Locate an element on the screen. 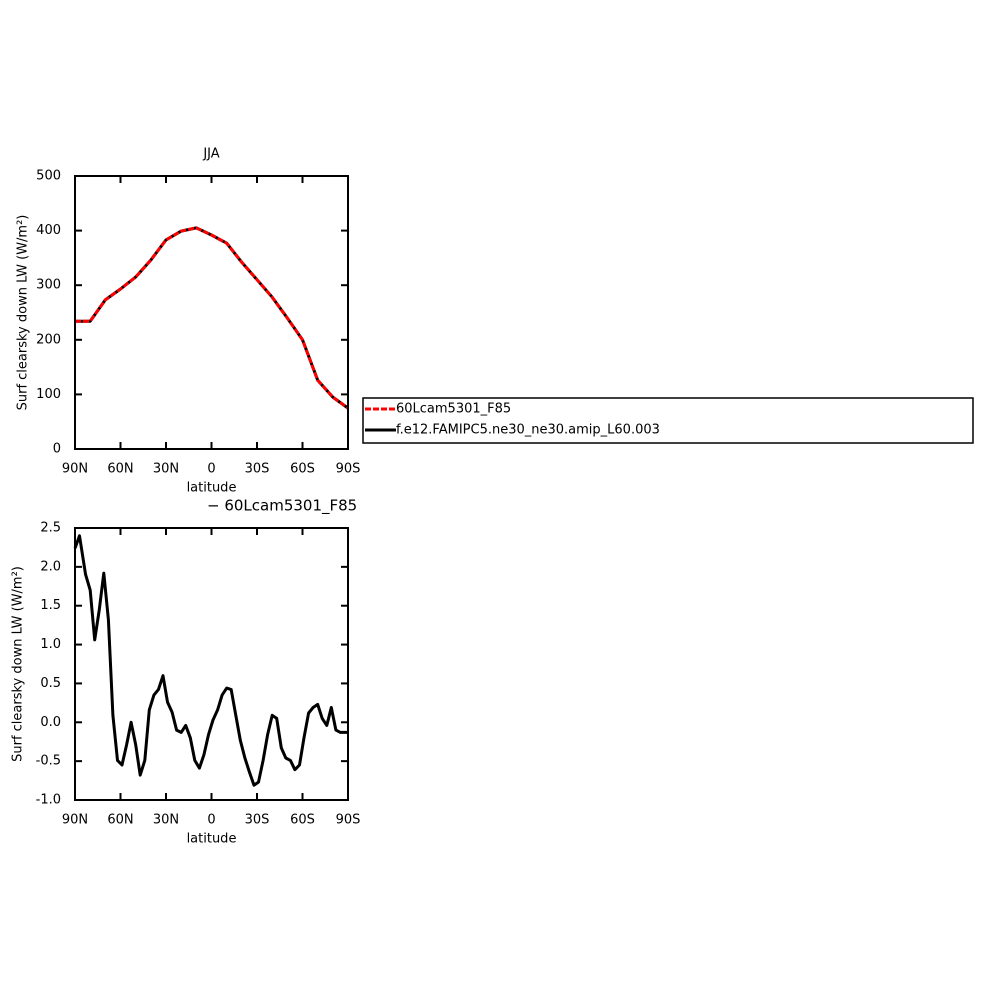  y-tick-label: 0.0 is located at coordinates (50, 722).